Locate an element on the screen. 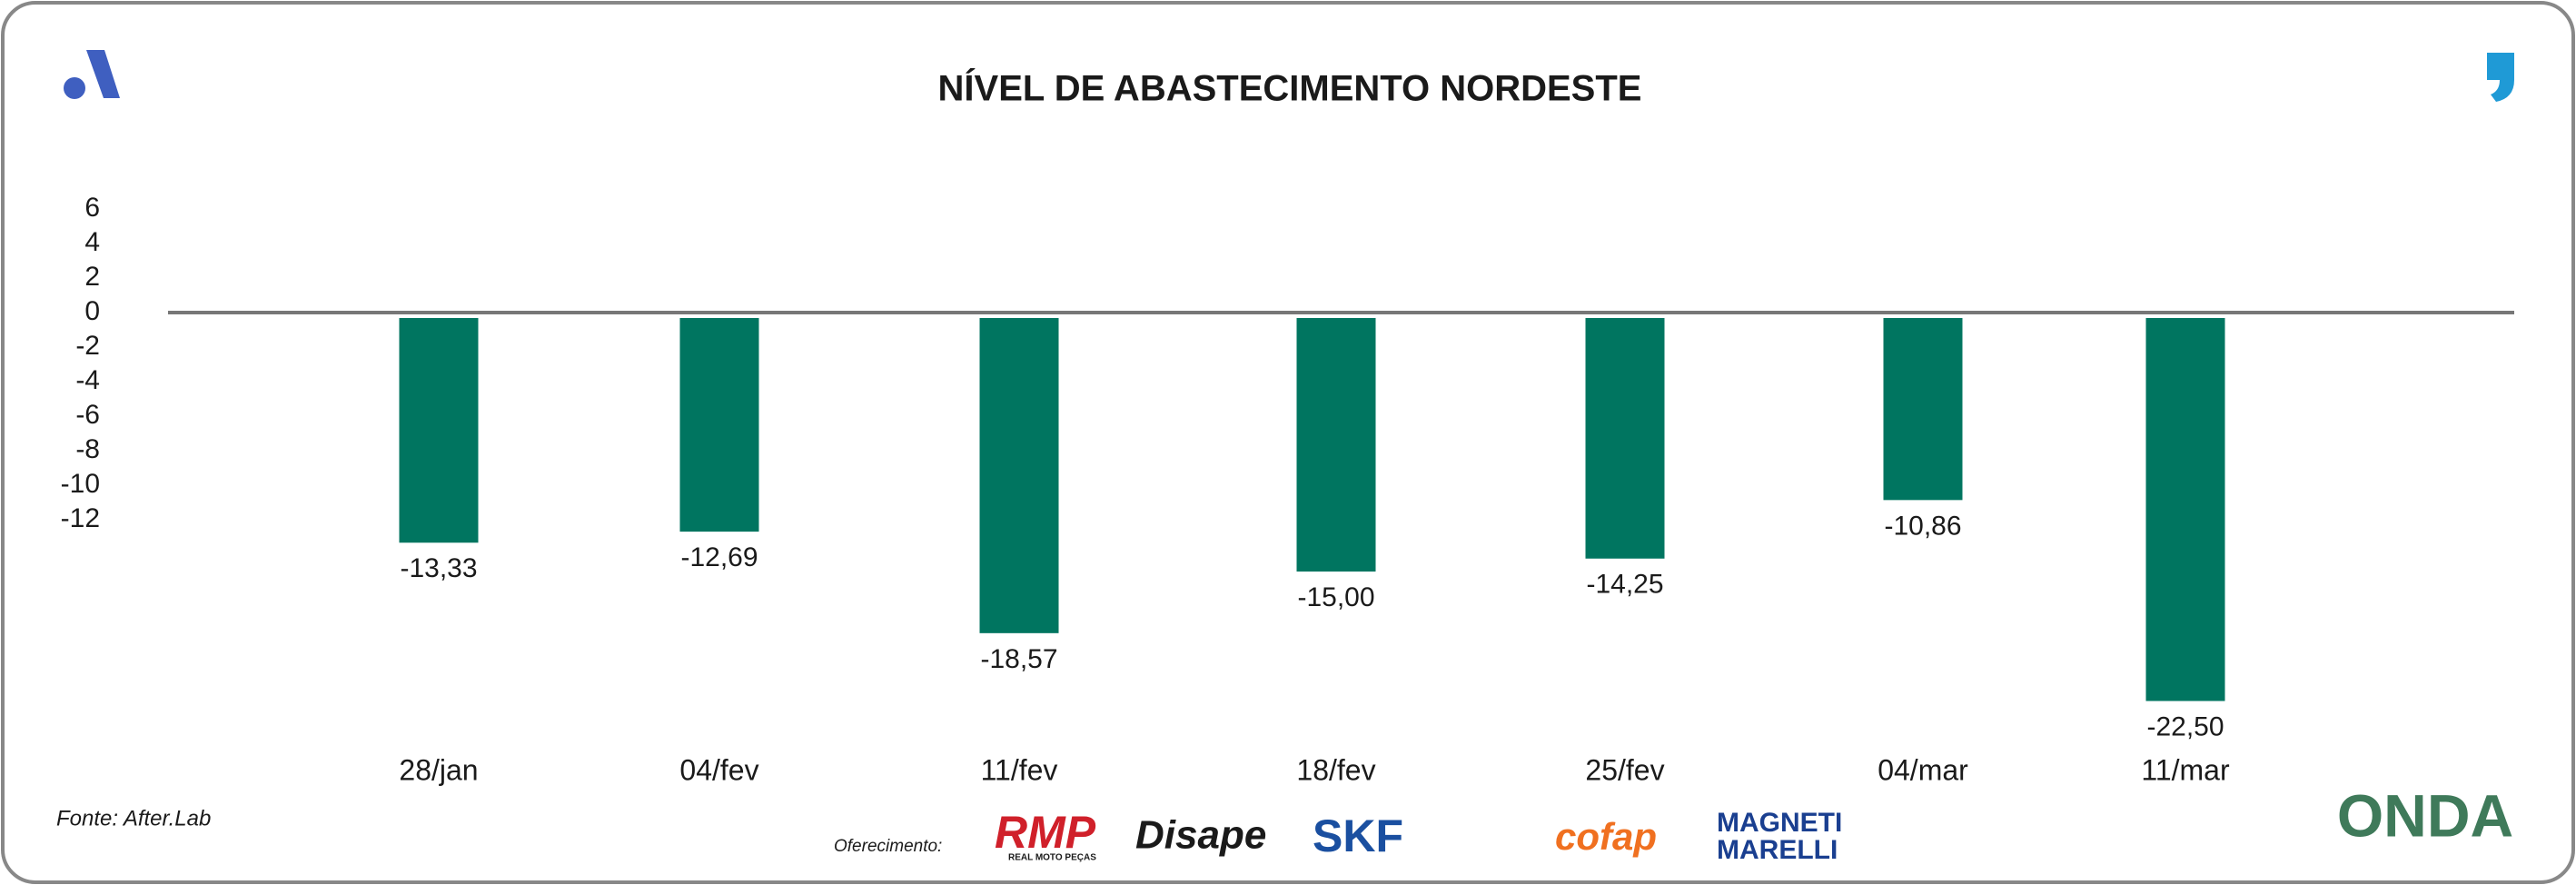 The image size is (2576, 885). chart-title: NÍVEL DE ABASTECIMENTO NORDESTE is located at coordinates (1290, 88).